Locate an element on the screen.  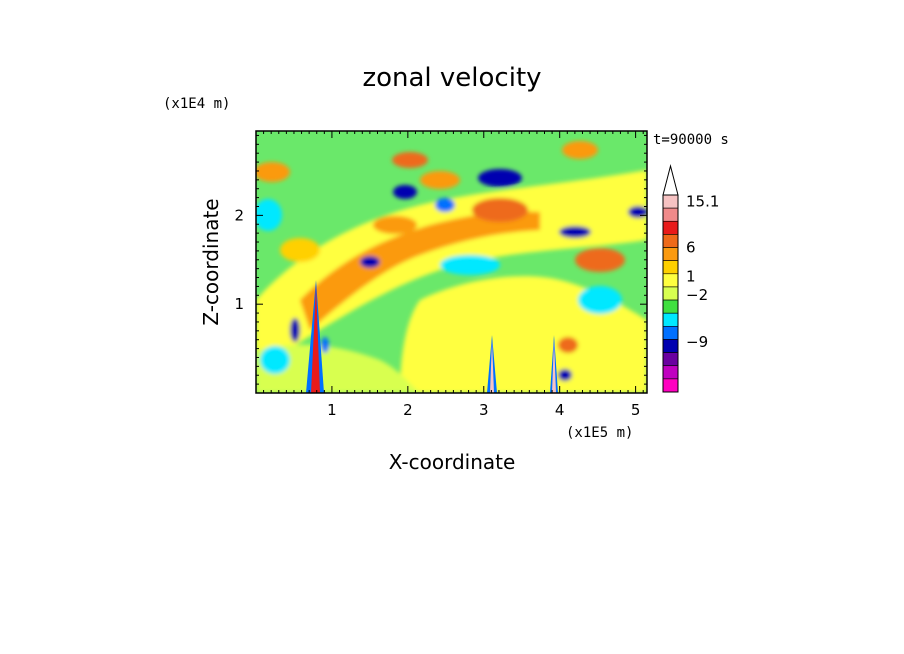
y-axis-label: Z-coordinate is located at coordinates (211, 261).